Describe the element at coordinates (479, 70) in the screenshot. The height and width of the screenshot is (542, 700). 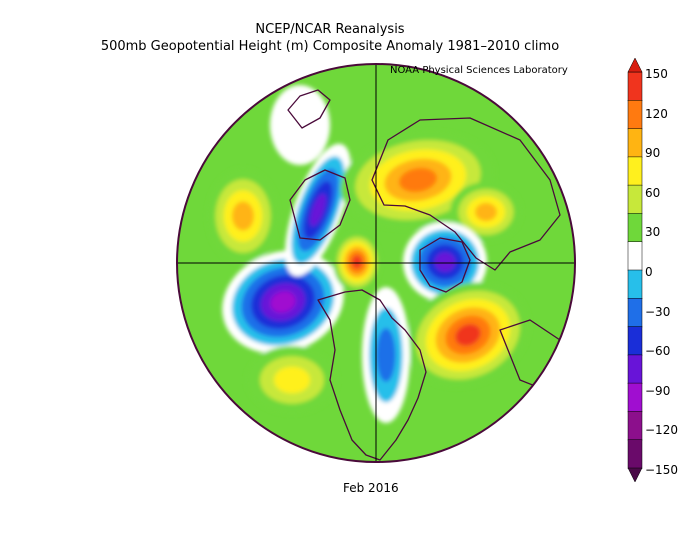
I see `credit-label: NOAA Physical Sciences Laboratory` at that location.